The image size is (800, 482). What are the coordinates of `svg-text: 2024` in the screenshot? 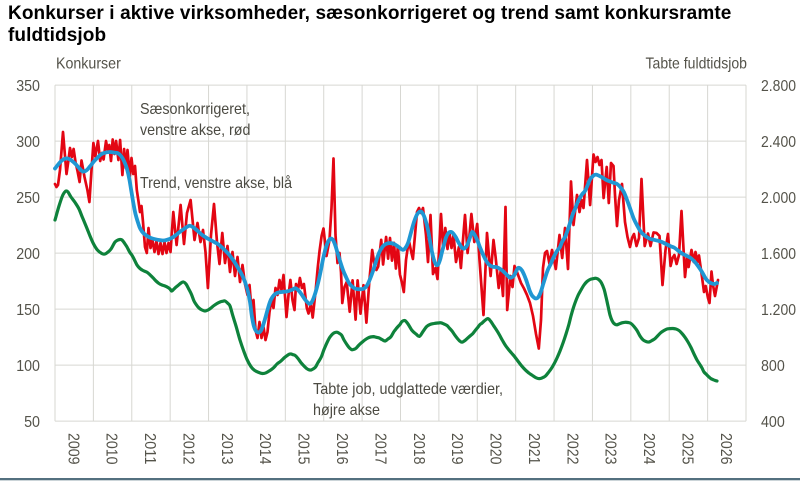 It's located at (648, 449).